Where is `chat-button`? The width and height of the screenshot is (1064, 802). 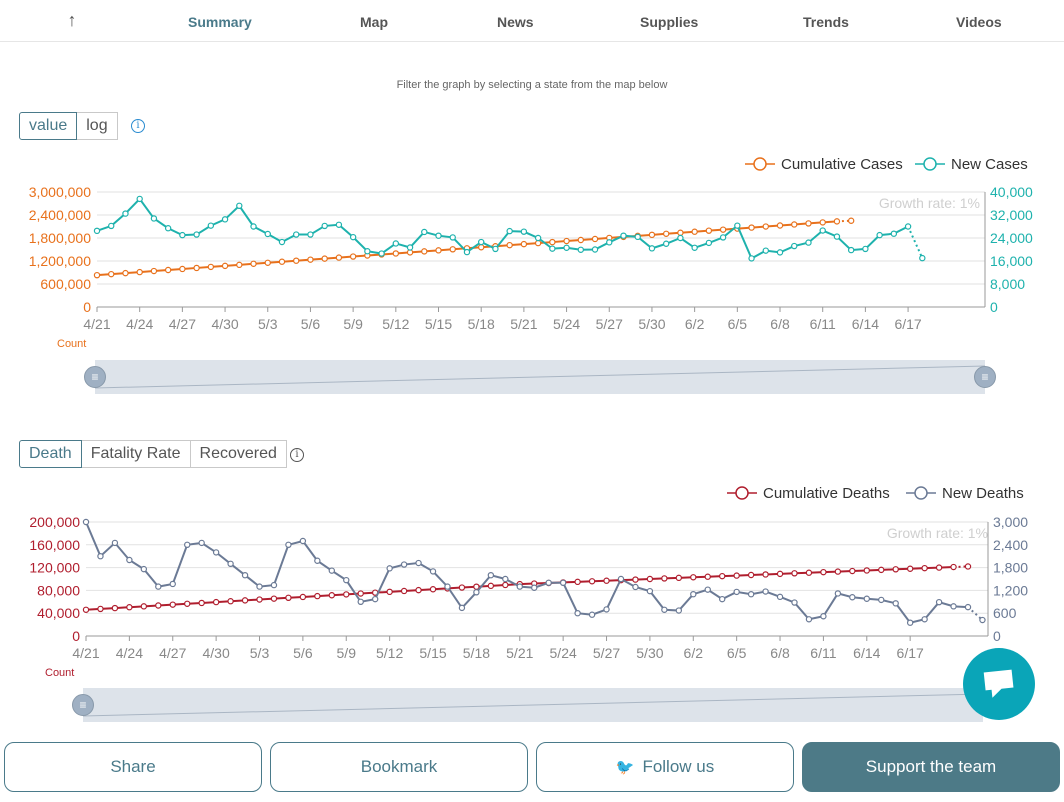
chat-button is located at coordinates (999, 684).